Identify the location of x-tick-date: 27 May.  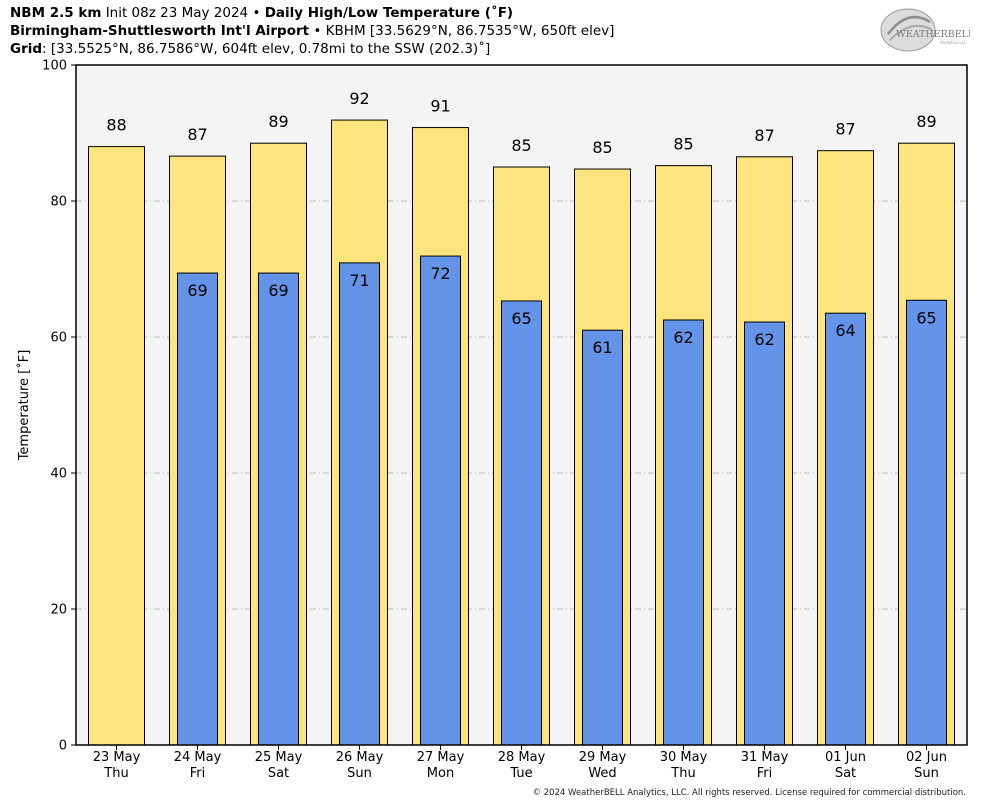
(441, 757).